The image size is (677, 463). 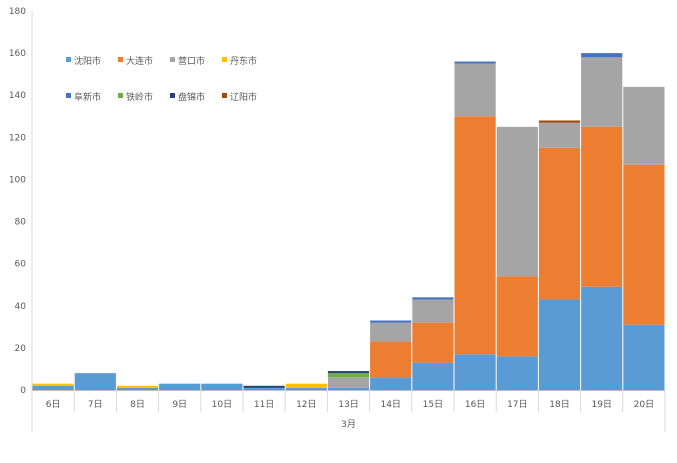 I want to click on bar-segment-营口市-17日, so click(x=517, y=201).